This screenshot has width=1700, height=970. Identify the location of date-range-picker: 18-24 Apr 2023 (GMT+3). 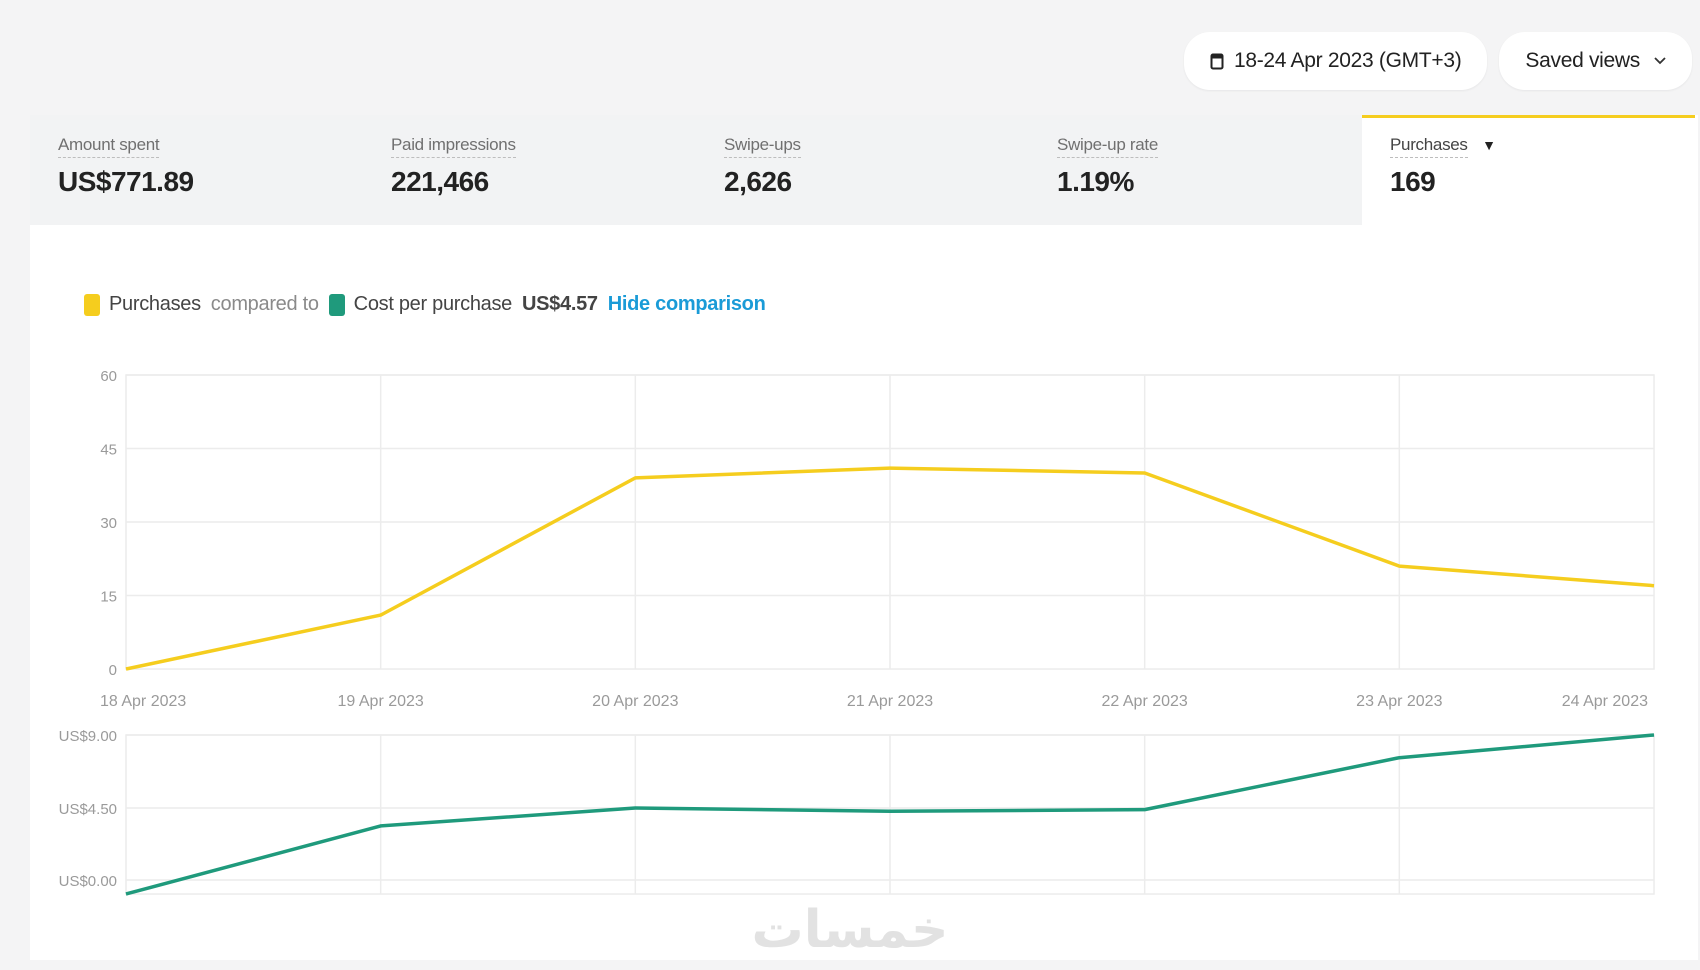
(1335, 61).